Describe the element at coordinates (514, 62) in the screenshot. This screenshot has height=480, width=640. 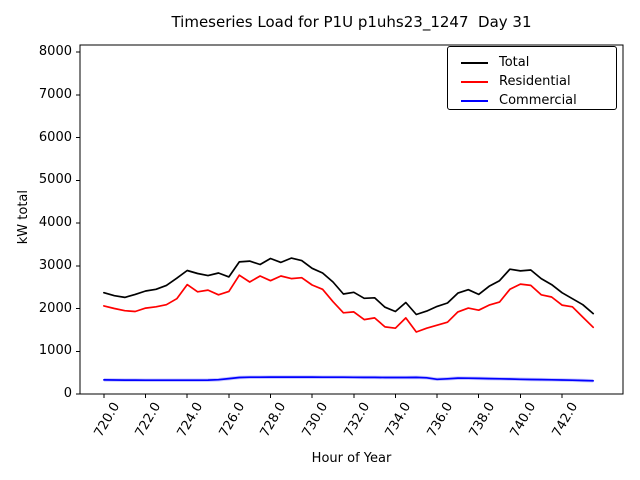
I see `legend-label-total: Total` at that location.